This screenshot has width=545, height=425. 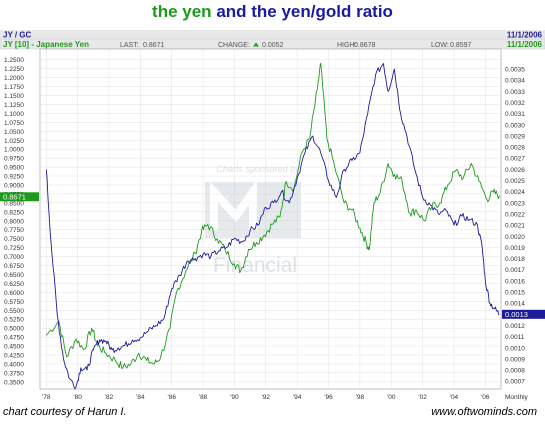 I want to click on x-tick-label: '00, so click(x=391, y=397).